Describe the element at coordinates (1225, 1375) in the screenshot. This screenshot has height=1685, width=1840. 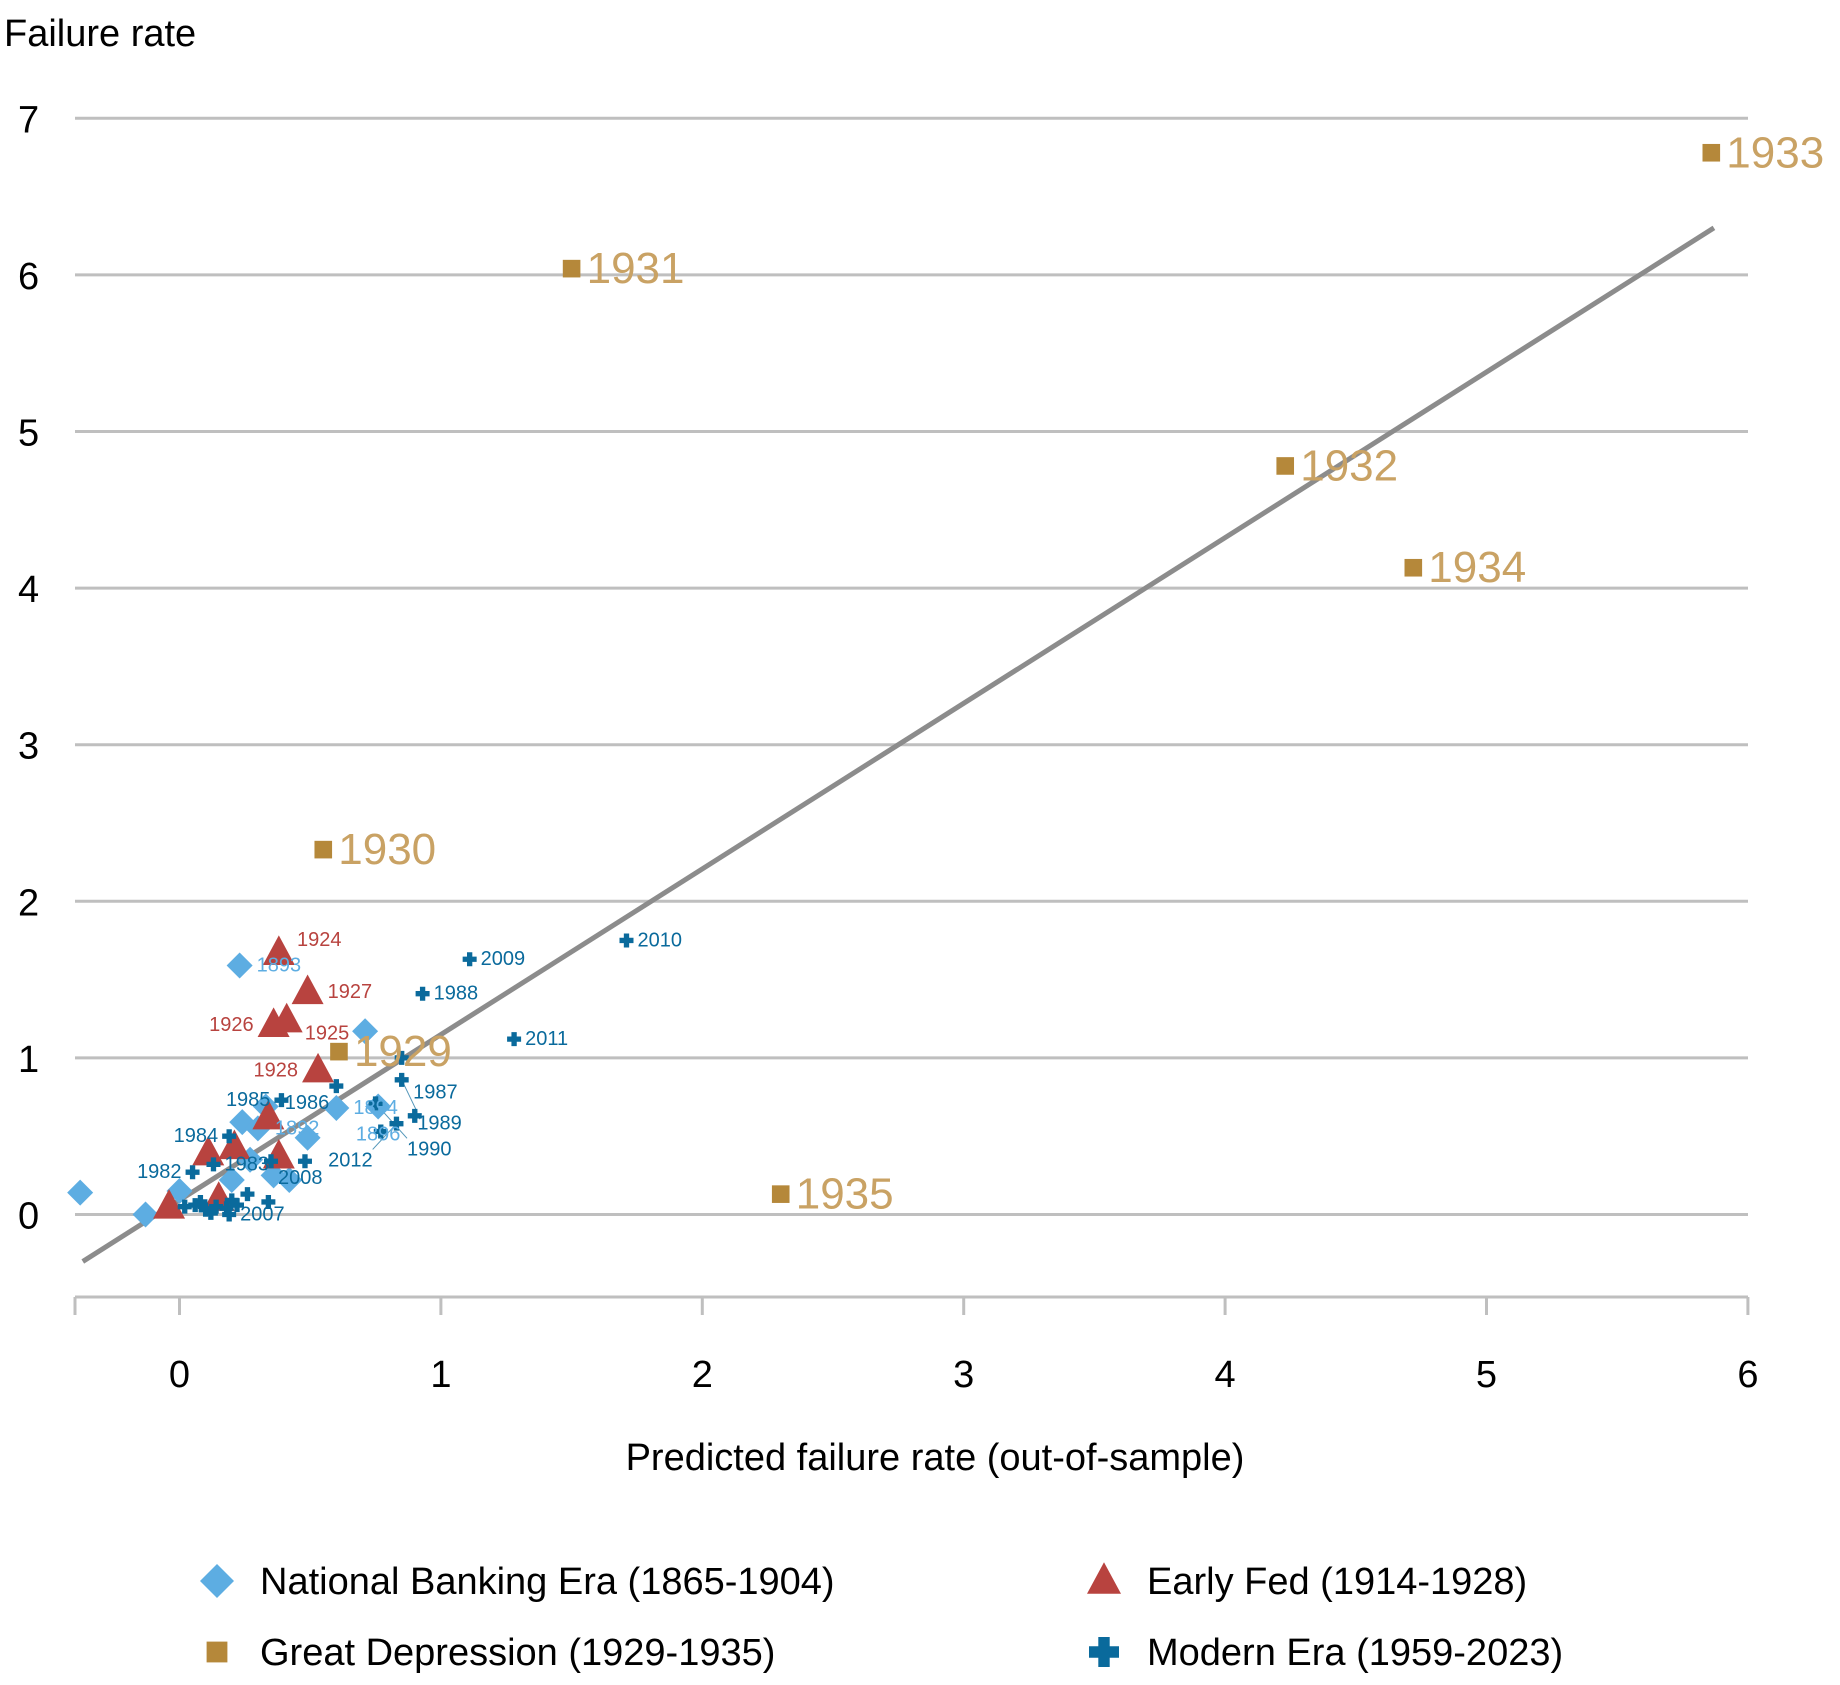
I see `x-tick-label: 4` at that location.